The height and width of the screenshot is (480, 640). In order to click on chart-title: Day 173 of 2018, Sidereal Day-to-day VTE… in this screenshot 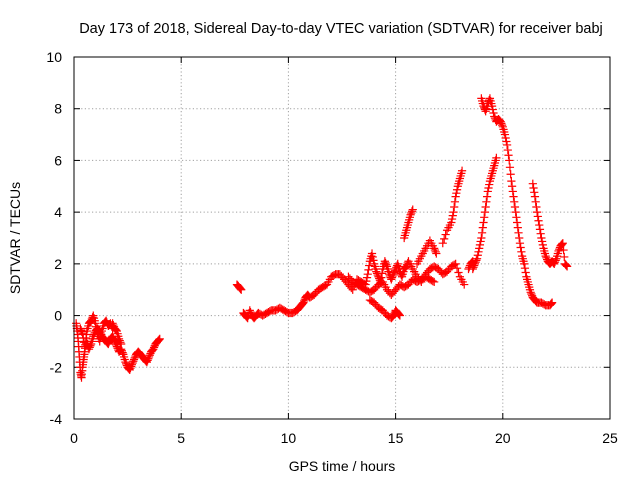, I will do `click(341, 29)`.